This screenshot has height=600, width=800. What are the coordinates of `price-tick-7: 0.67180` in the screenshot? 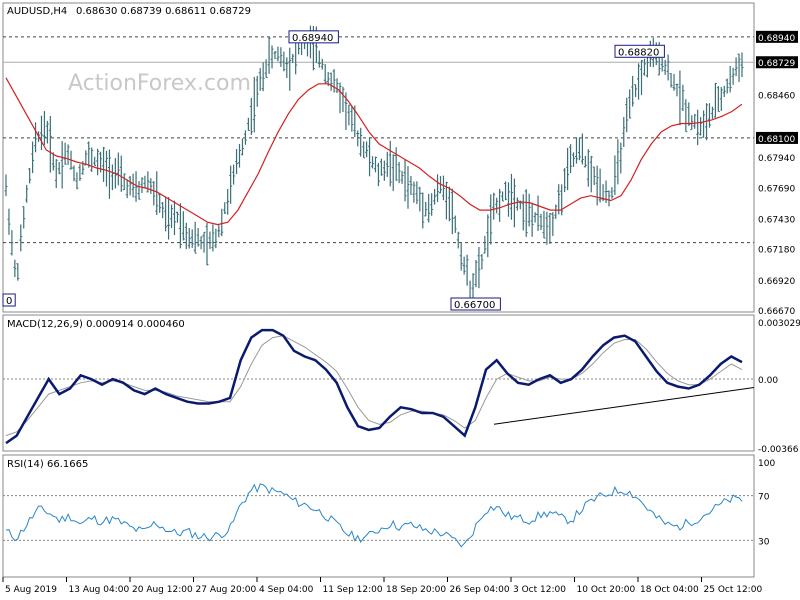 It's located at (776, 251).